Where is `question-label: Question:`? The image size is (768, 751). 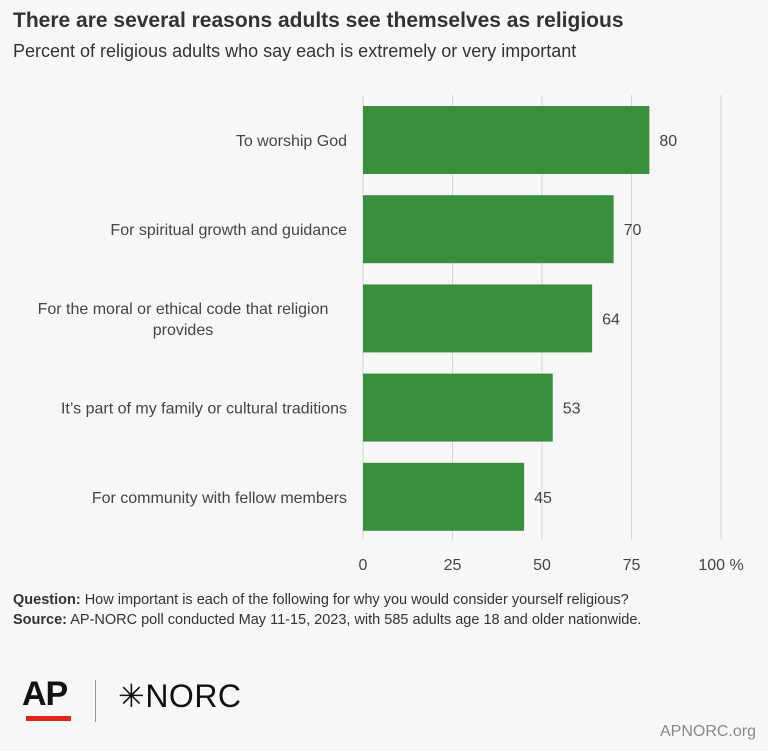
question-label: Question: is located at coordinates (47, 600).